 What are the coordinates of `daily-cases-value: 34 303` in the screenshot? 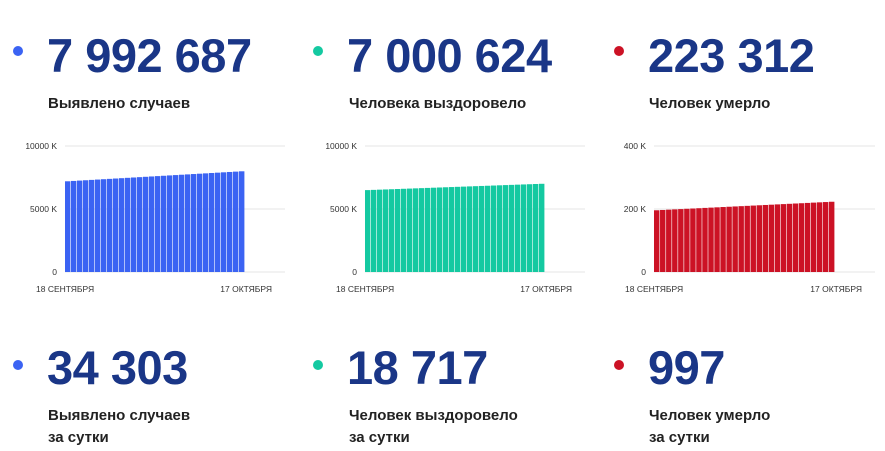 It's located at (117, 367).